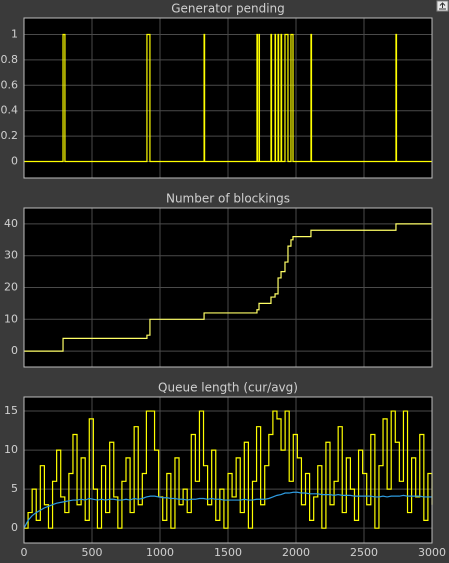 Image resolution: width=449 pixels, height=563 pixels. I want to click on y-tick-label: 1, so click(14, 34).